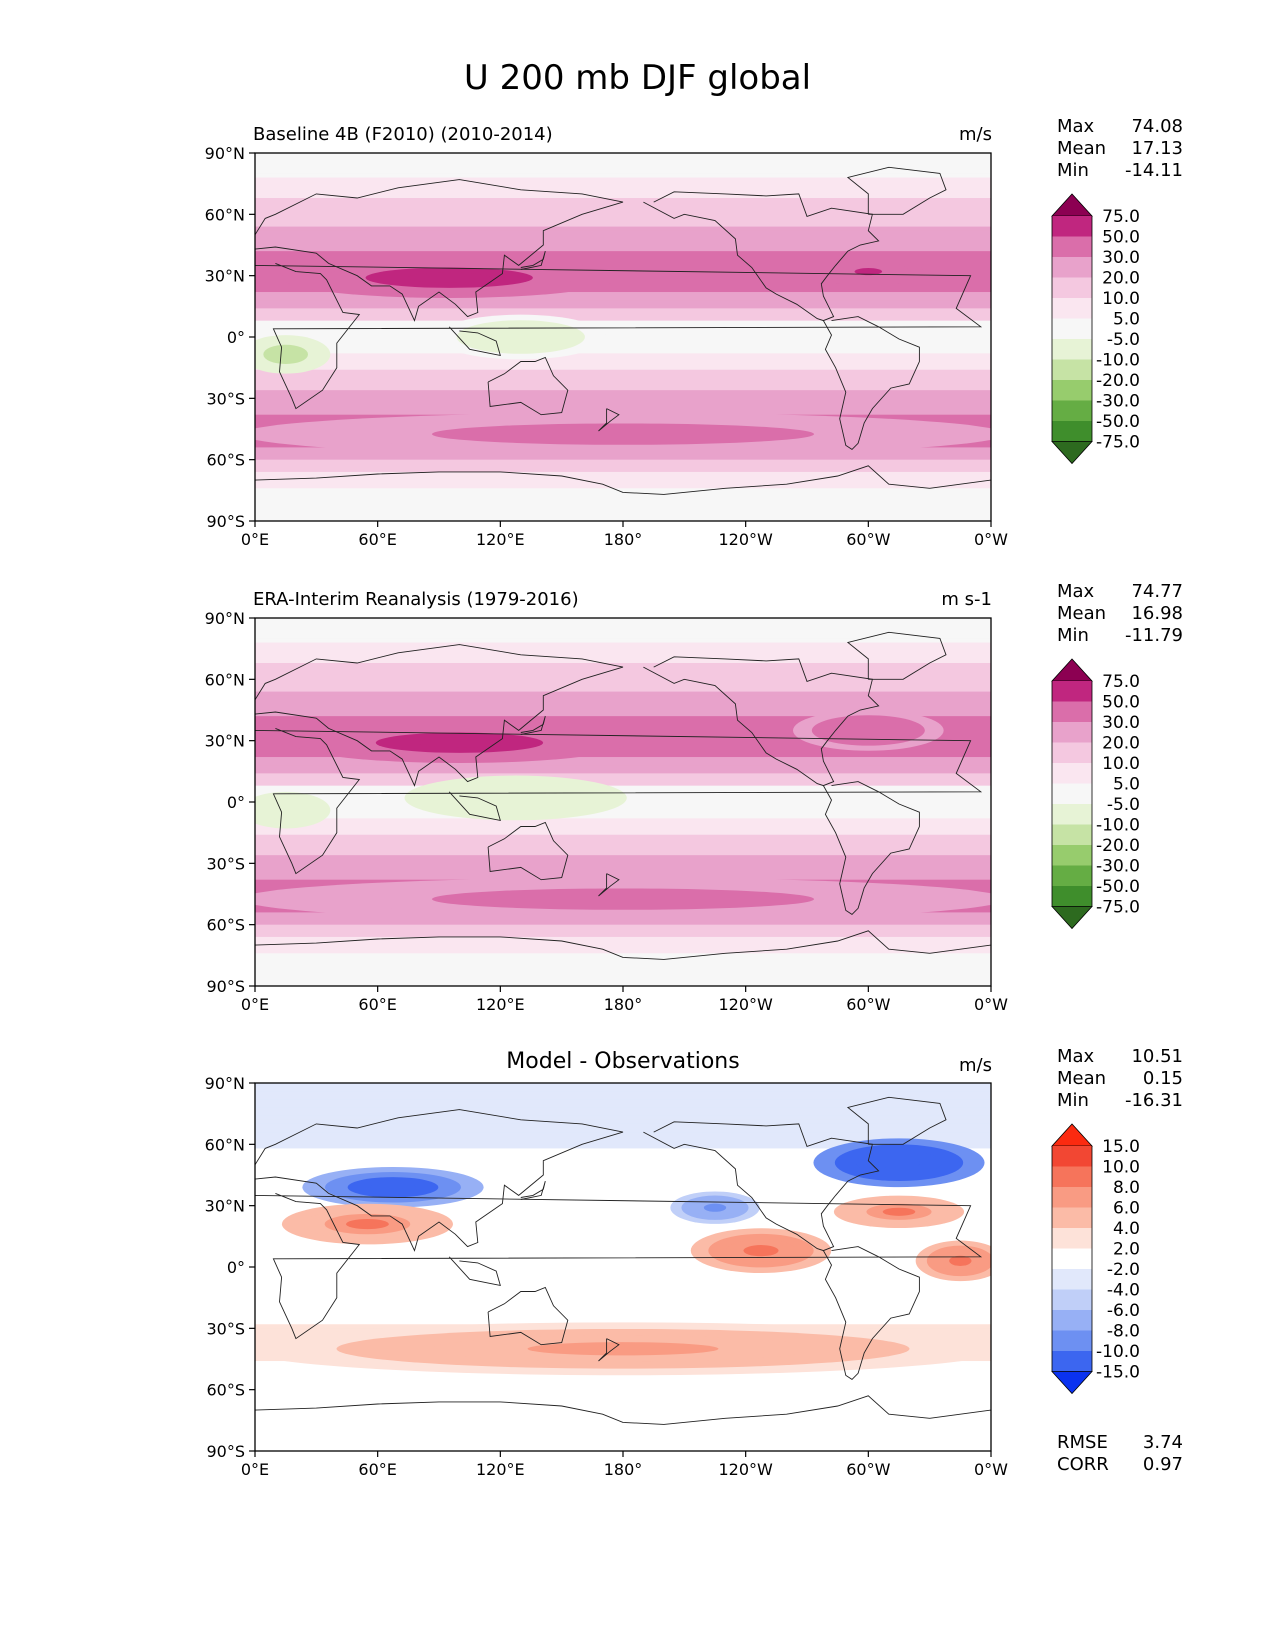 This screenshot has width=1275, height=1650. I want to click on colorbar-label: -6.0, so click(1123, 1311).